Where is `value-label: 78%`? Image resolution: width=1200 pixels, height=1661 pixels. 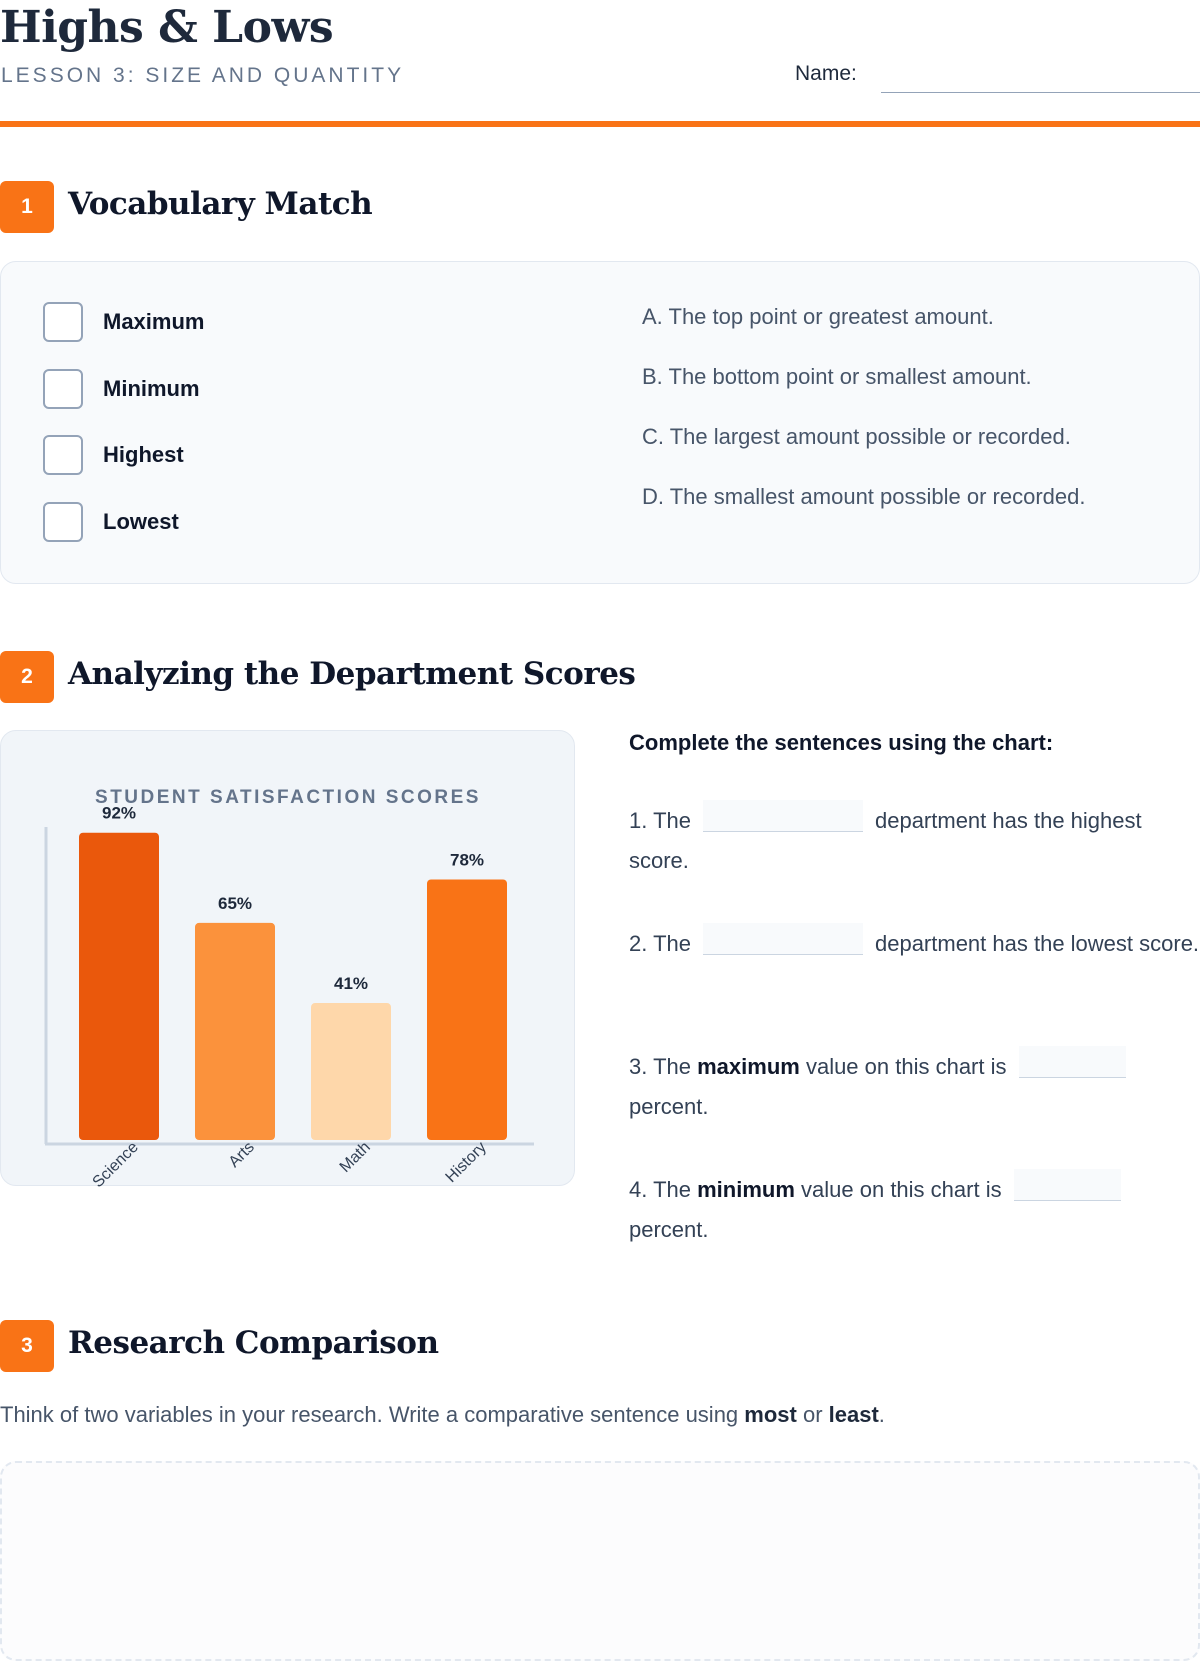
value-label: 78% is located at coordinates (467, 859).